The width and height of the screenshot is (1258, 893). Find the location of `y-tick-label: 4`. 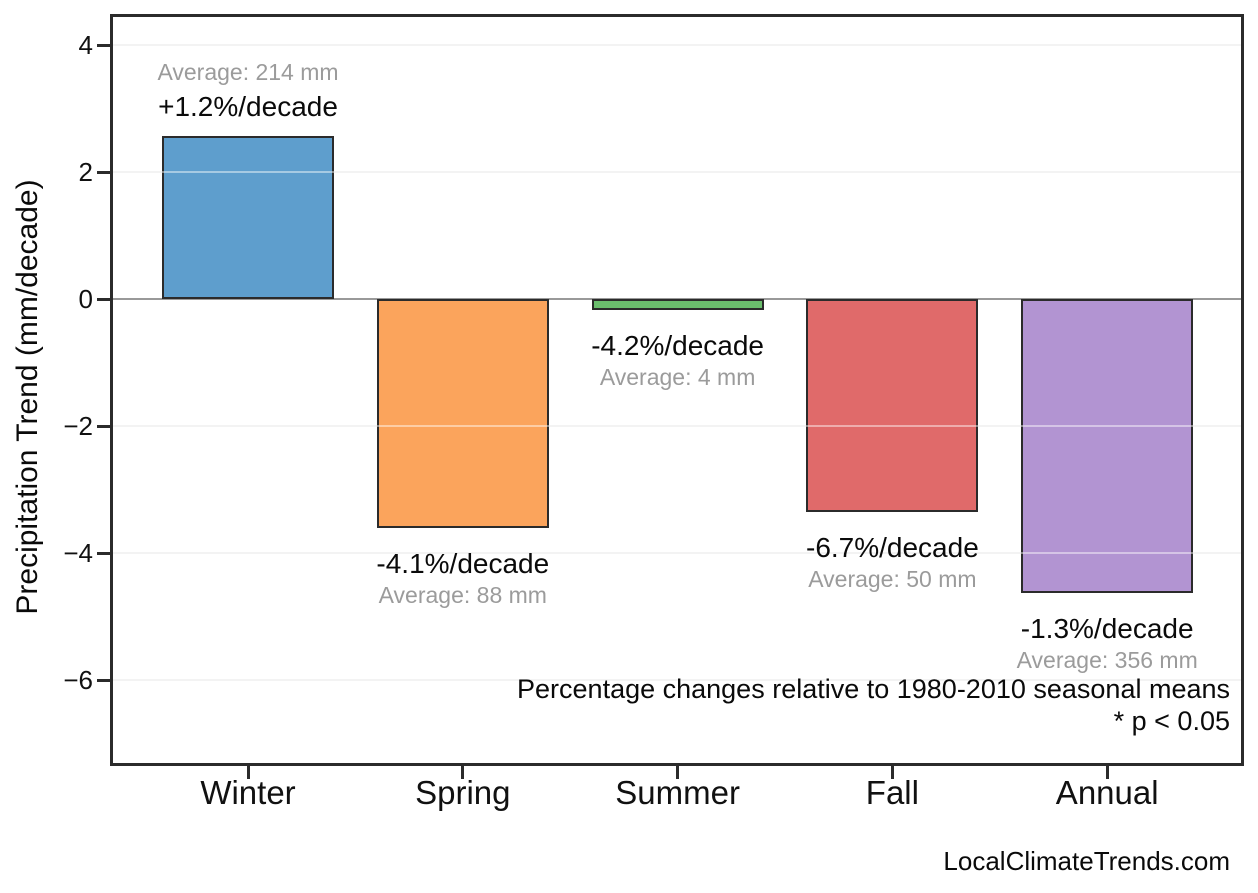

y-tick-label: 4 is located at coordinates (85, 45).